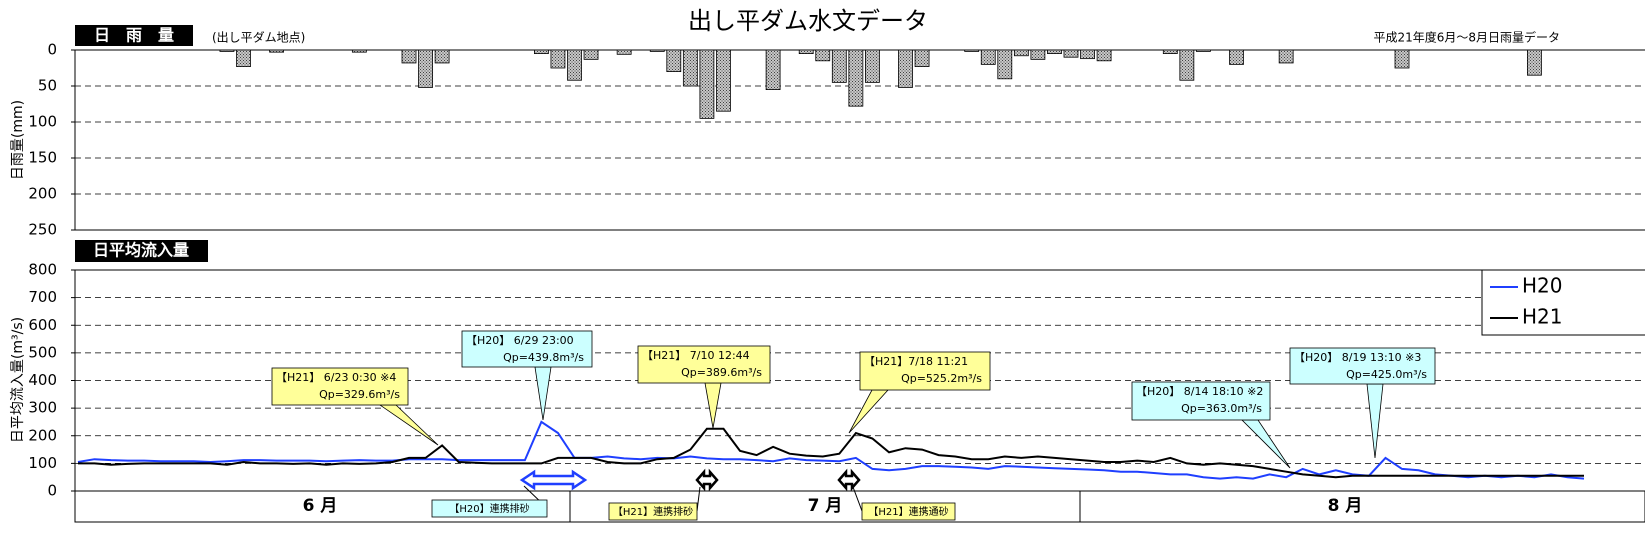 The height and width of the screenshot is (550, 1645). I want to click on callout-text: Qp=329.6m³/s, so click(359, 394).